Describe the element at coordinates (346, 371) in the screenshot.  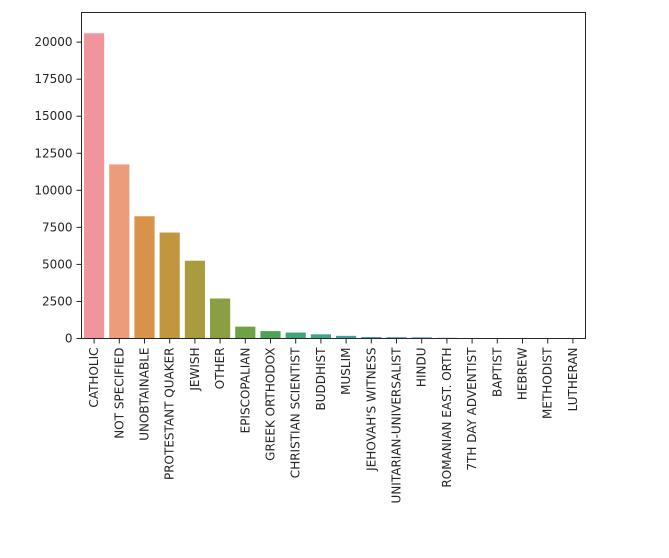
I see `x-tick-label: MUSLIM` at that location.